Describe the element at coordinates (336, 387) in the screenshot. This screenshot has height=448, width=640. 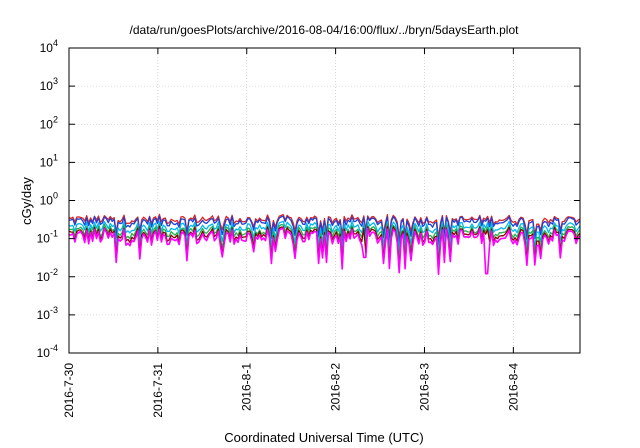
I see `x-tick-label: 2016-8-2` at that location.